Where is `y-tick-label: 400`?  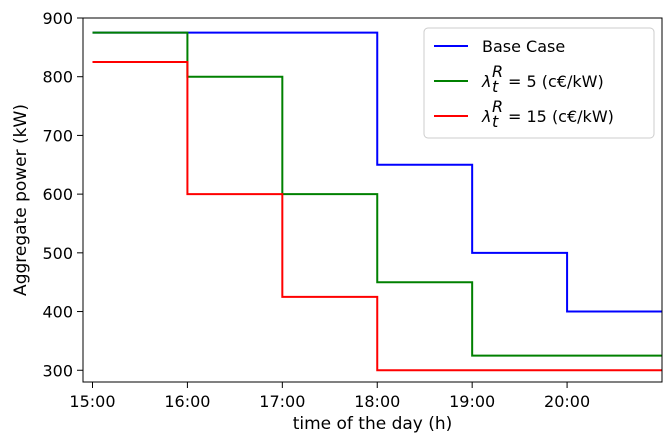
y-tick-label: 400 is located at coordinates (57, 312).